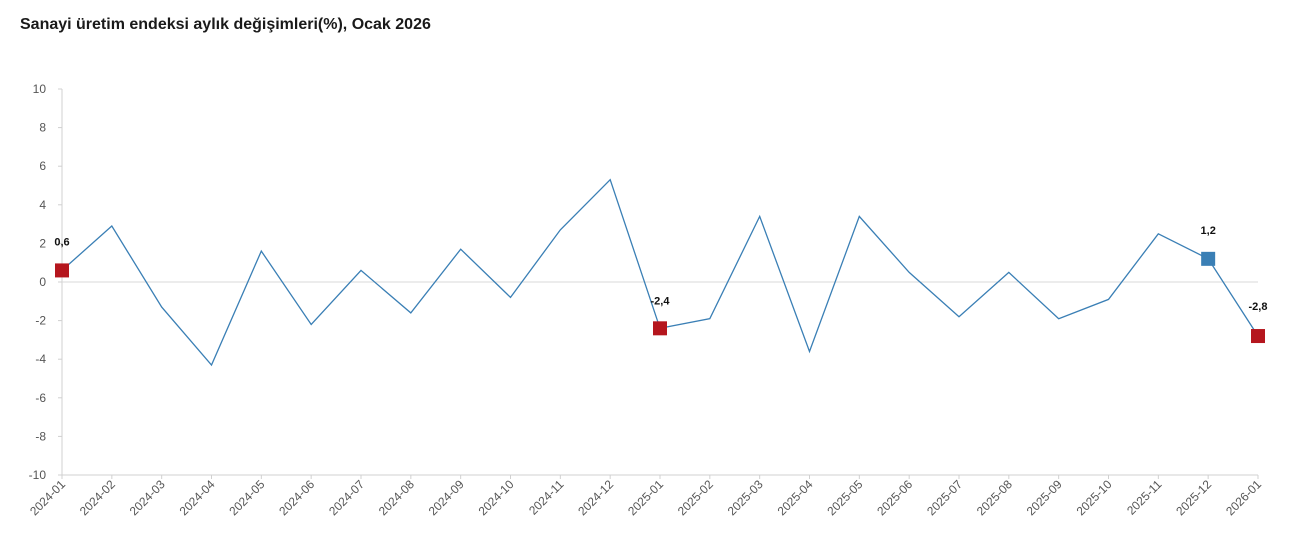 The height and width of the screenshot is (552, 1292). I want to click on y-tick-label: 10, so click(40, 89).